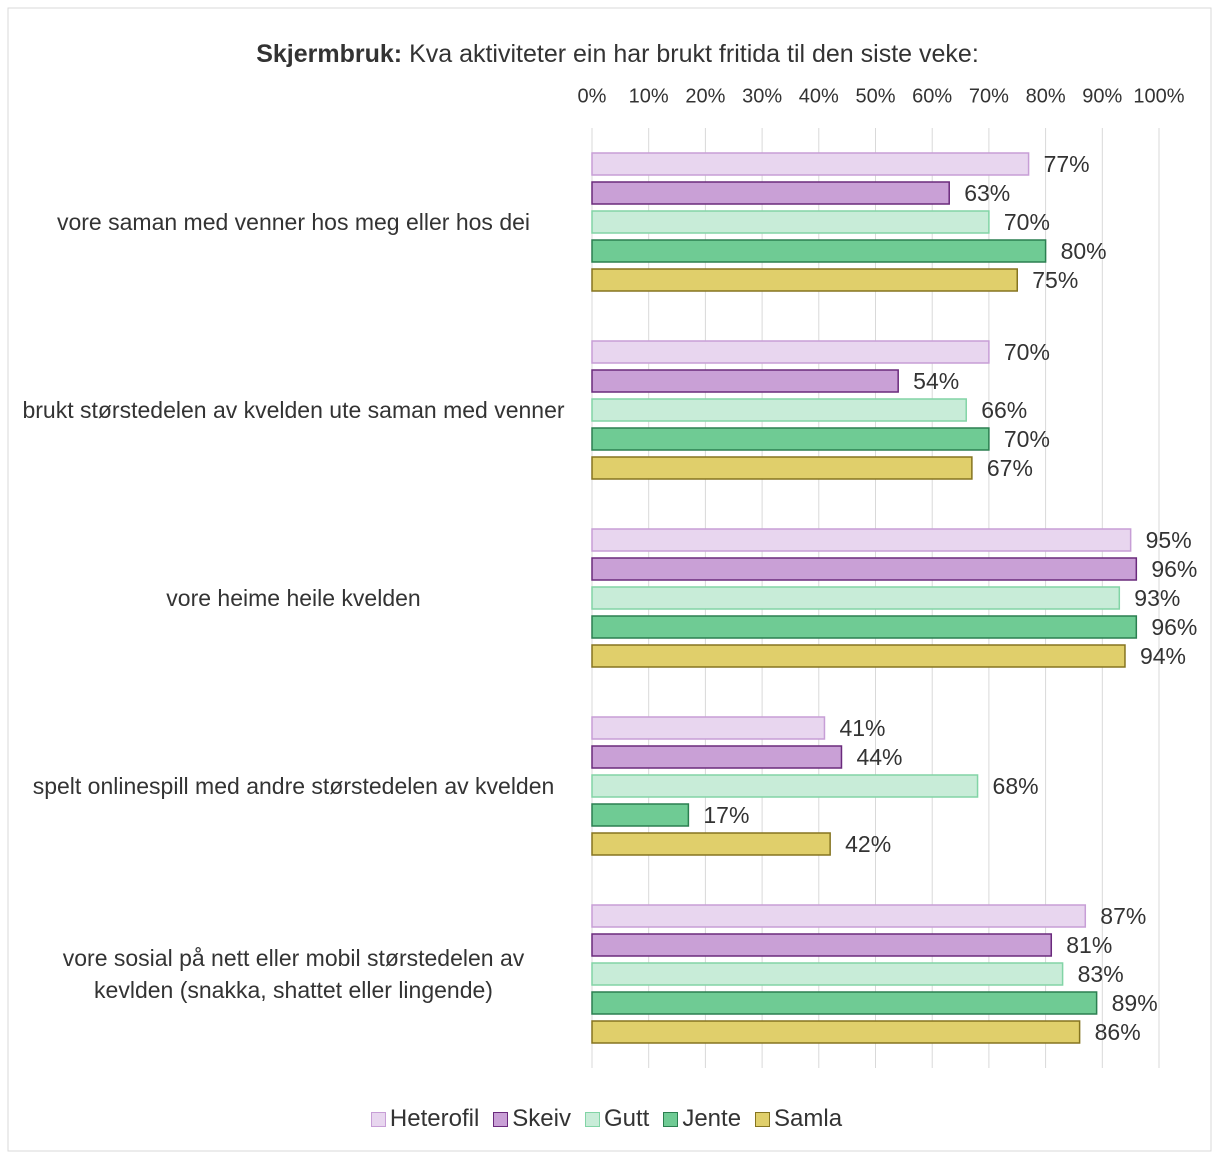 This screenshot has height=1153, width=1213. I want to click on category-label: vore heime heile kvelden, so click(293, 598).